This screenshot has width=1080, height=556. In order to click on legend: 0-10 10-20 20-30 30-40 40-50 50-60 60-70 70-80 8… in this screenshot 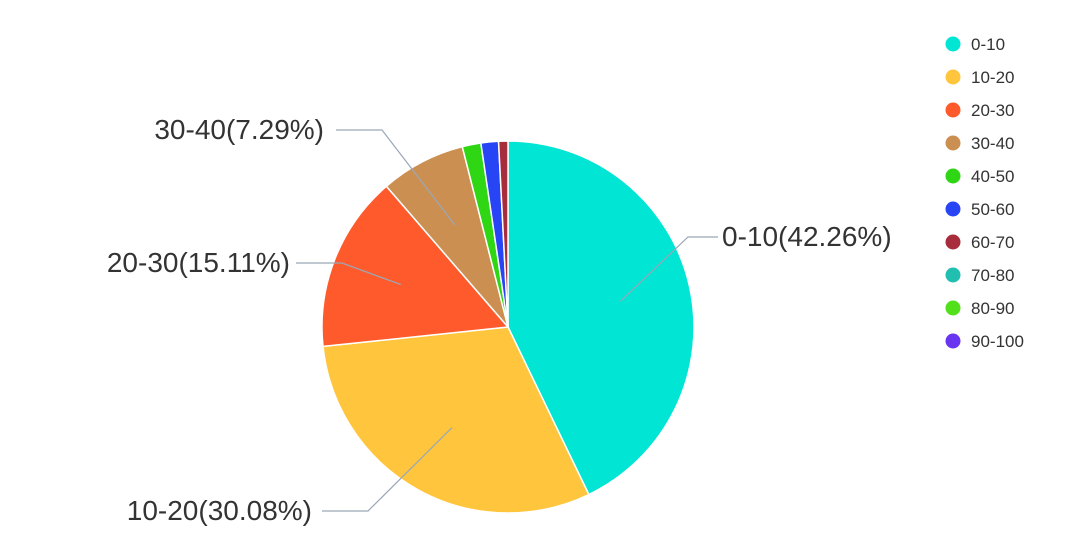, I will do `click(984, 193)`.